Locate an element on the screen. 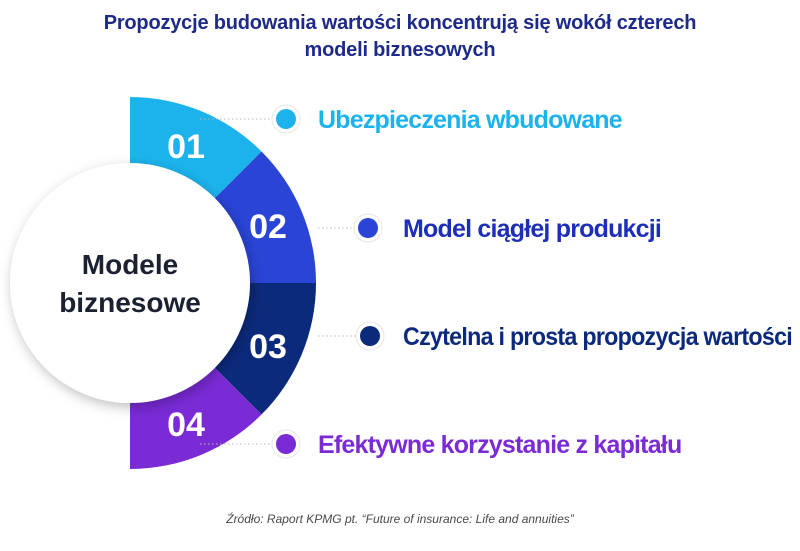  model-label-01: Ubezpieczenia wbudowane is located at coordinates (470, 120).